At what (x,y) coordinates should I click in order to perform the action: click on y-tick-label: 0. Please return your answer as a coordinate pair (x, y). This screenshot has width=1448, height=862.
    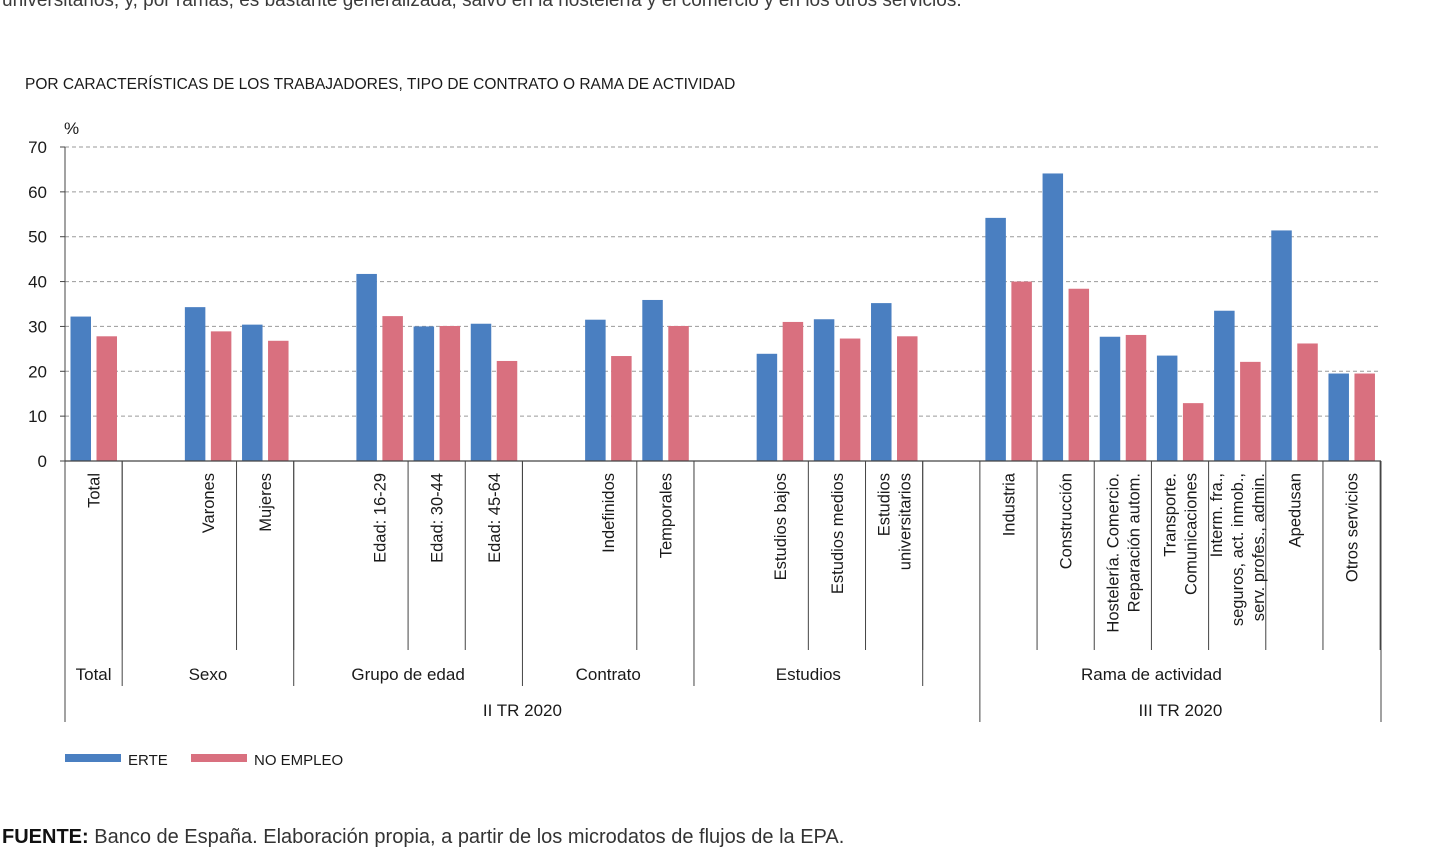
    Looking at the image, I should click on (42, 461).